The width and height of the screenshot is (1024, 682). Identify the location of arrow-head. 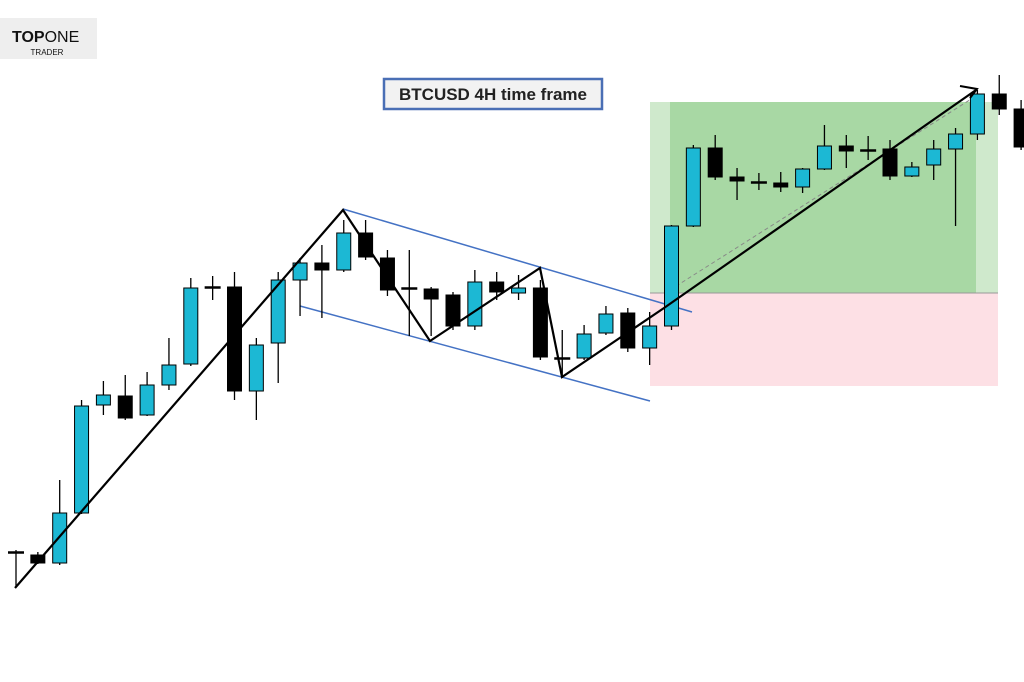
(969, 92).